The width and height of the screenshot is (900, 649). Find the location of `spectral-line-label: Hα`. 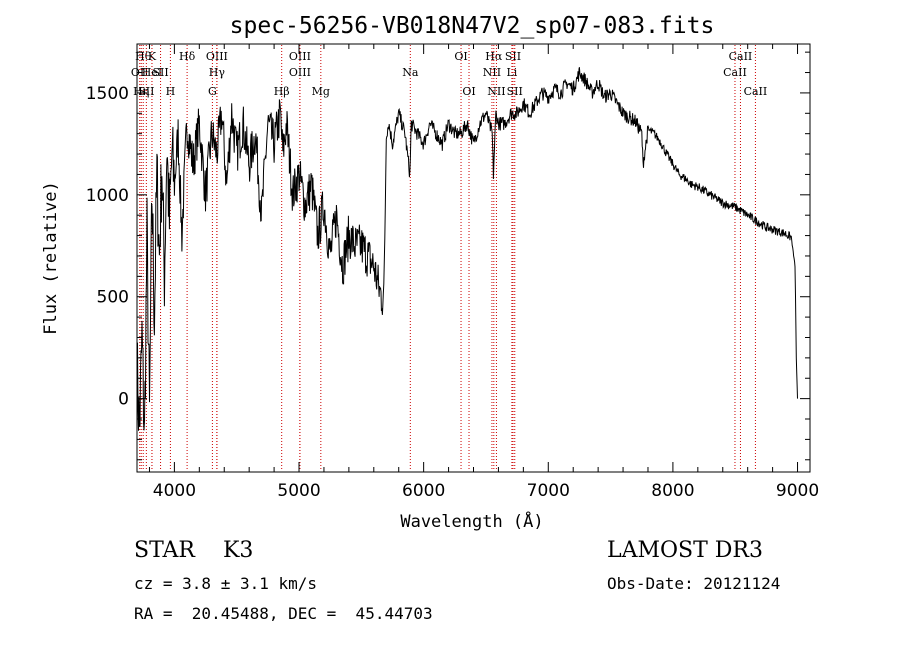

spectral-line-label: Hα is located at coordinates (494, 56).